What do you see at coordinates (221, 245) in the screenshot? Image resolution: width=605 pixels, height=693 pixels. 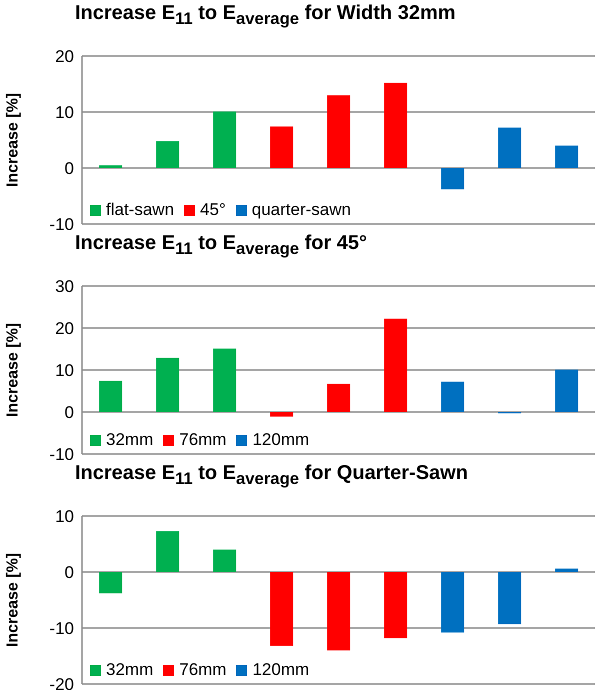 I see `chart-title: Increase E$_{11}$ to E$_{average}$ for 45°` at bounding box center [221, 245].